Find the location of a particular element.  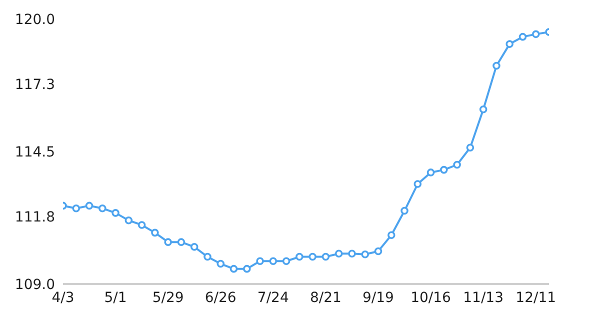

x-tick-label: 7/24 is located at coordinates (273, 298).